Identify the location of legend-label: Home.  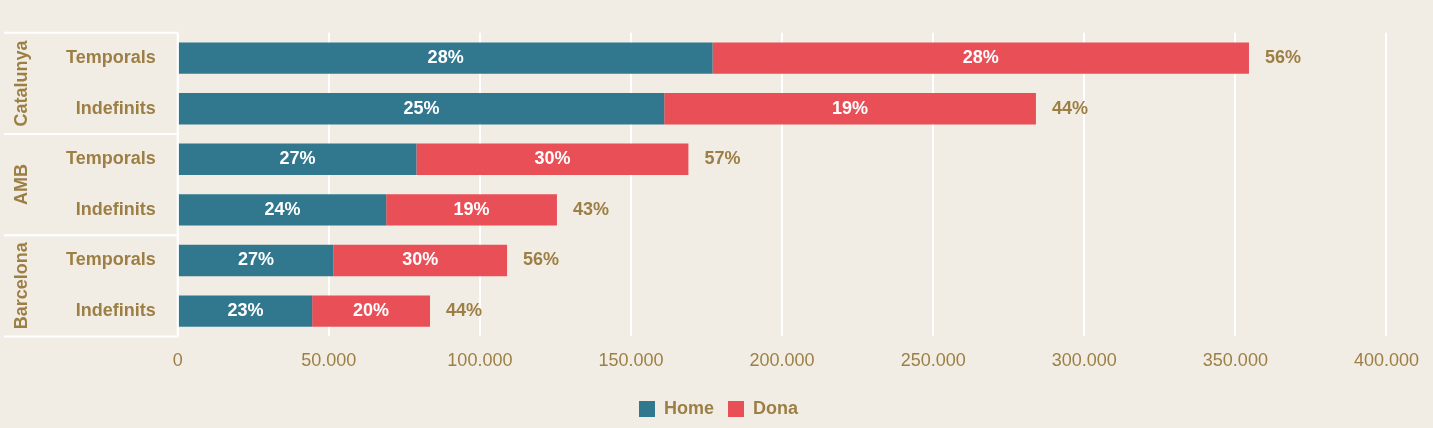
(689, 407).